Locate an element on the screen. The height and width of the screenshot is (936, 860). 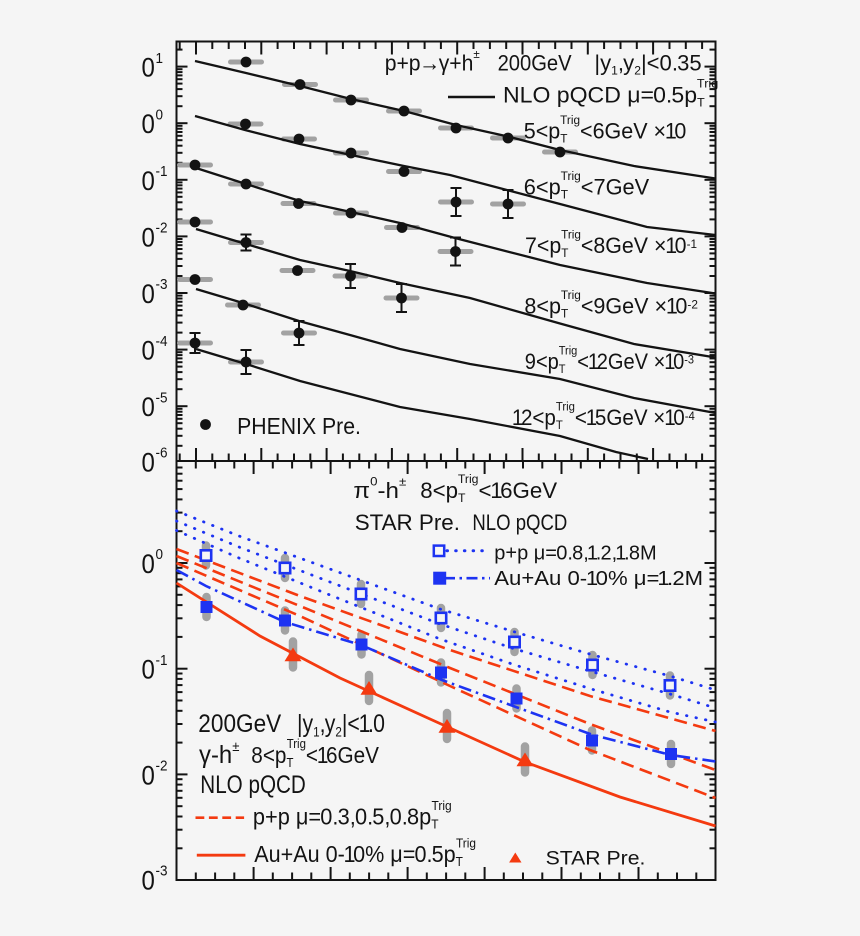
svg-text: 12<pTTrig<15GeV ×10-4 is located at coordinates (603, 415).